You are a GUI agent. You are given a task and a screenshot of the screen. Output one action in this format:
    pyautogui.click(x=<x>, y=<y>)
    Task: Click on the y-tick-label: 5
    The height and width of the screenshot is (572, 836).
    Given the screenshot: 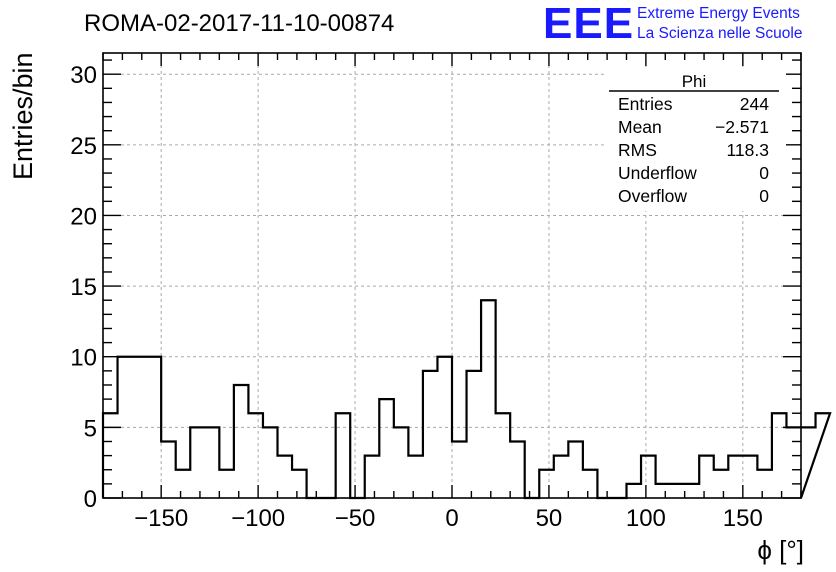 What is the action you would take?
    pyautogui.click(x=90, y=428)
    